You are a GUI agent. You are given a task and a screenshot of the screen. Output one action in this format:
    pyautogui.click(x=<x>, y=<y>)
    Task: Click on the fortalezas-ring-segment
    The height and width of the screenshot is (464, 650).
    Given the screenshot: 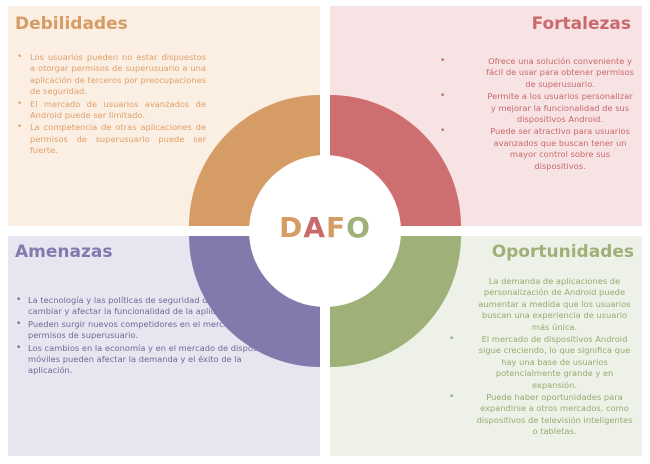 What is the action you would take?
    pyautogui.click(x=395, y=160)
    